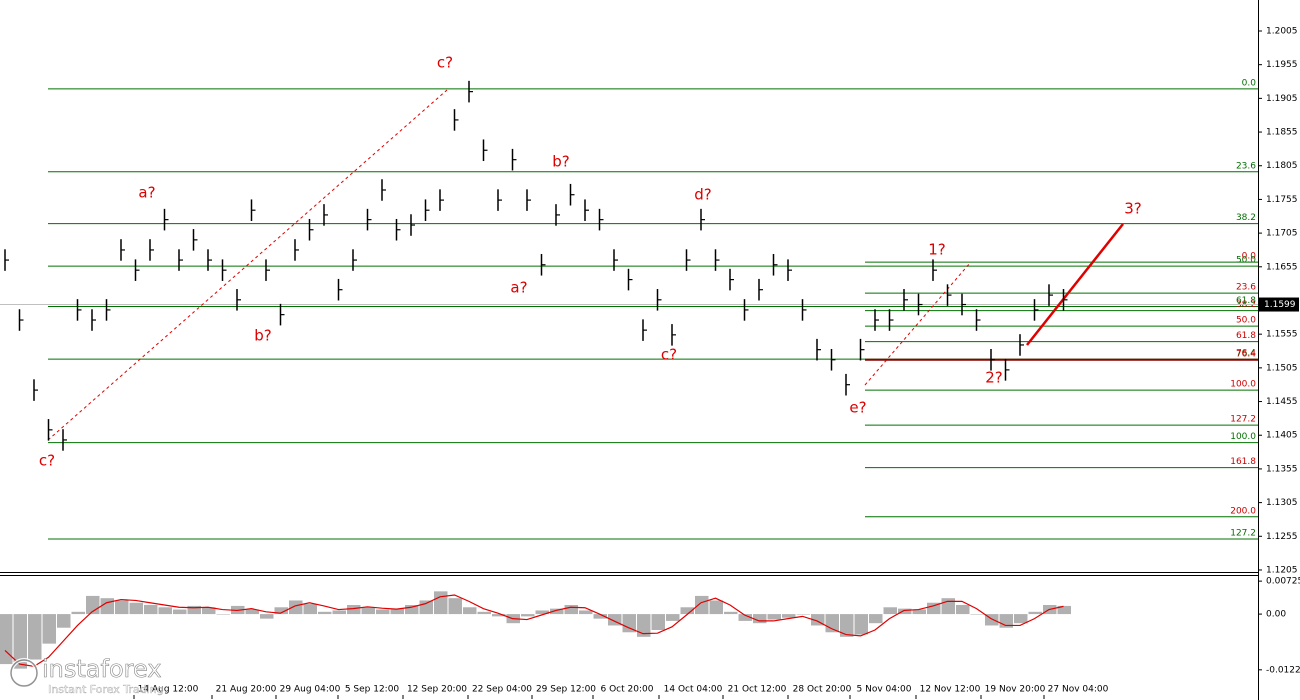 This screenshot has height=700, width=1300. Describe the element at coordinates (1246, 321) in the screenshot. I see `fib-label: 50.0` at that location.